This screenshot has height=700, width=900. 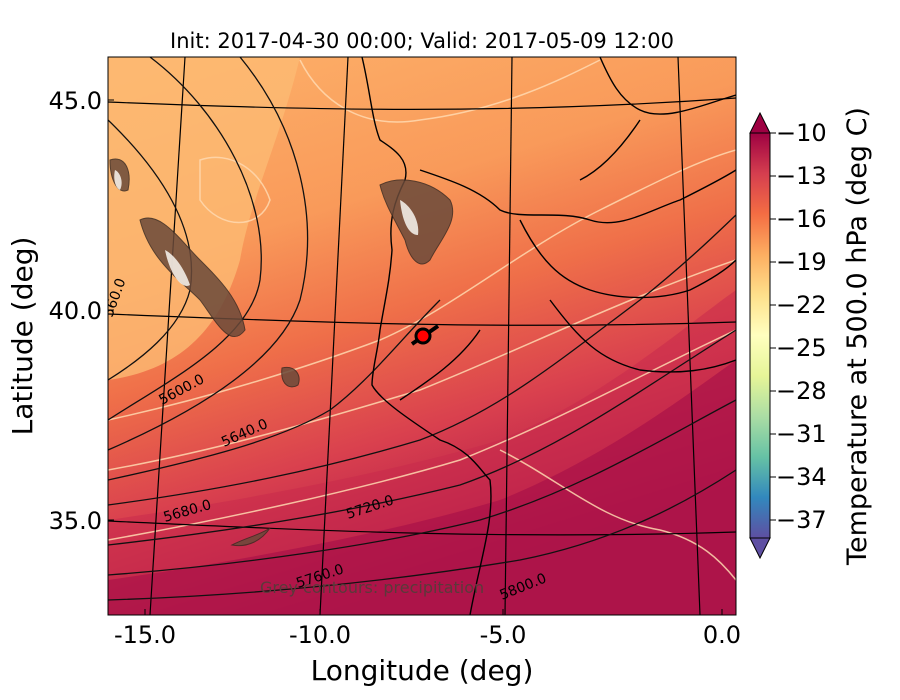 What do you see at coordinates (773, 326) in the screenshot?
I see `colorbar-tick-marks` at bounding box center [773, 326].